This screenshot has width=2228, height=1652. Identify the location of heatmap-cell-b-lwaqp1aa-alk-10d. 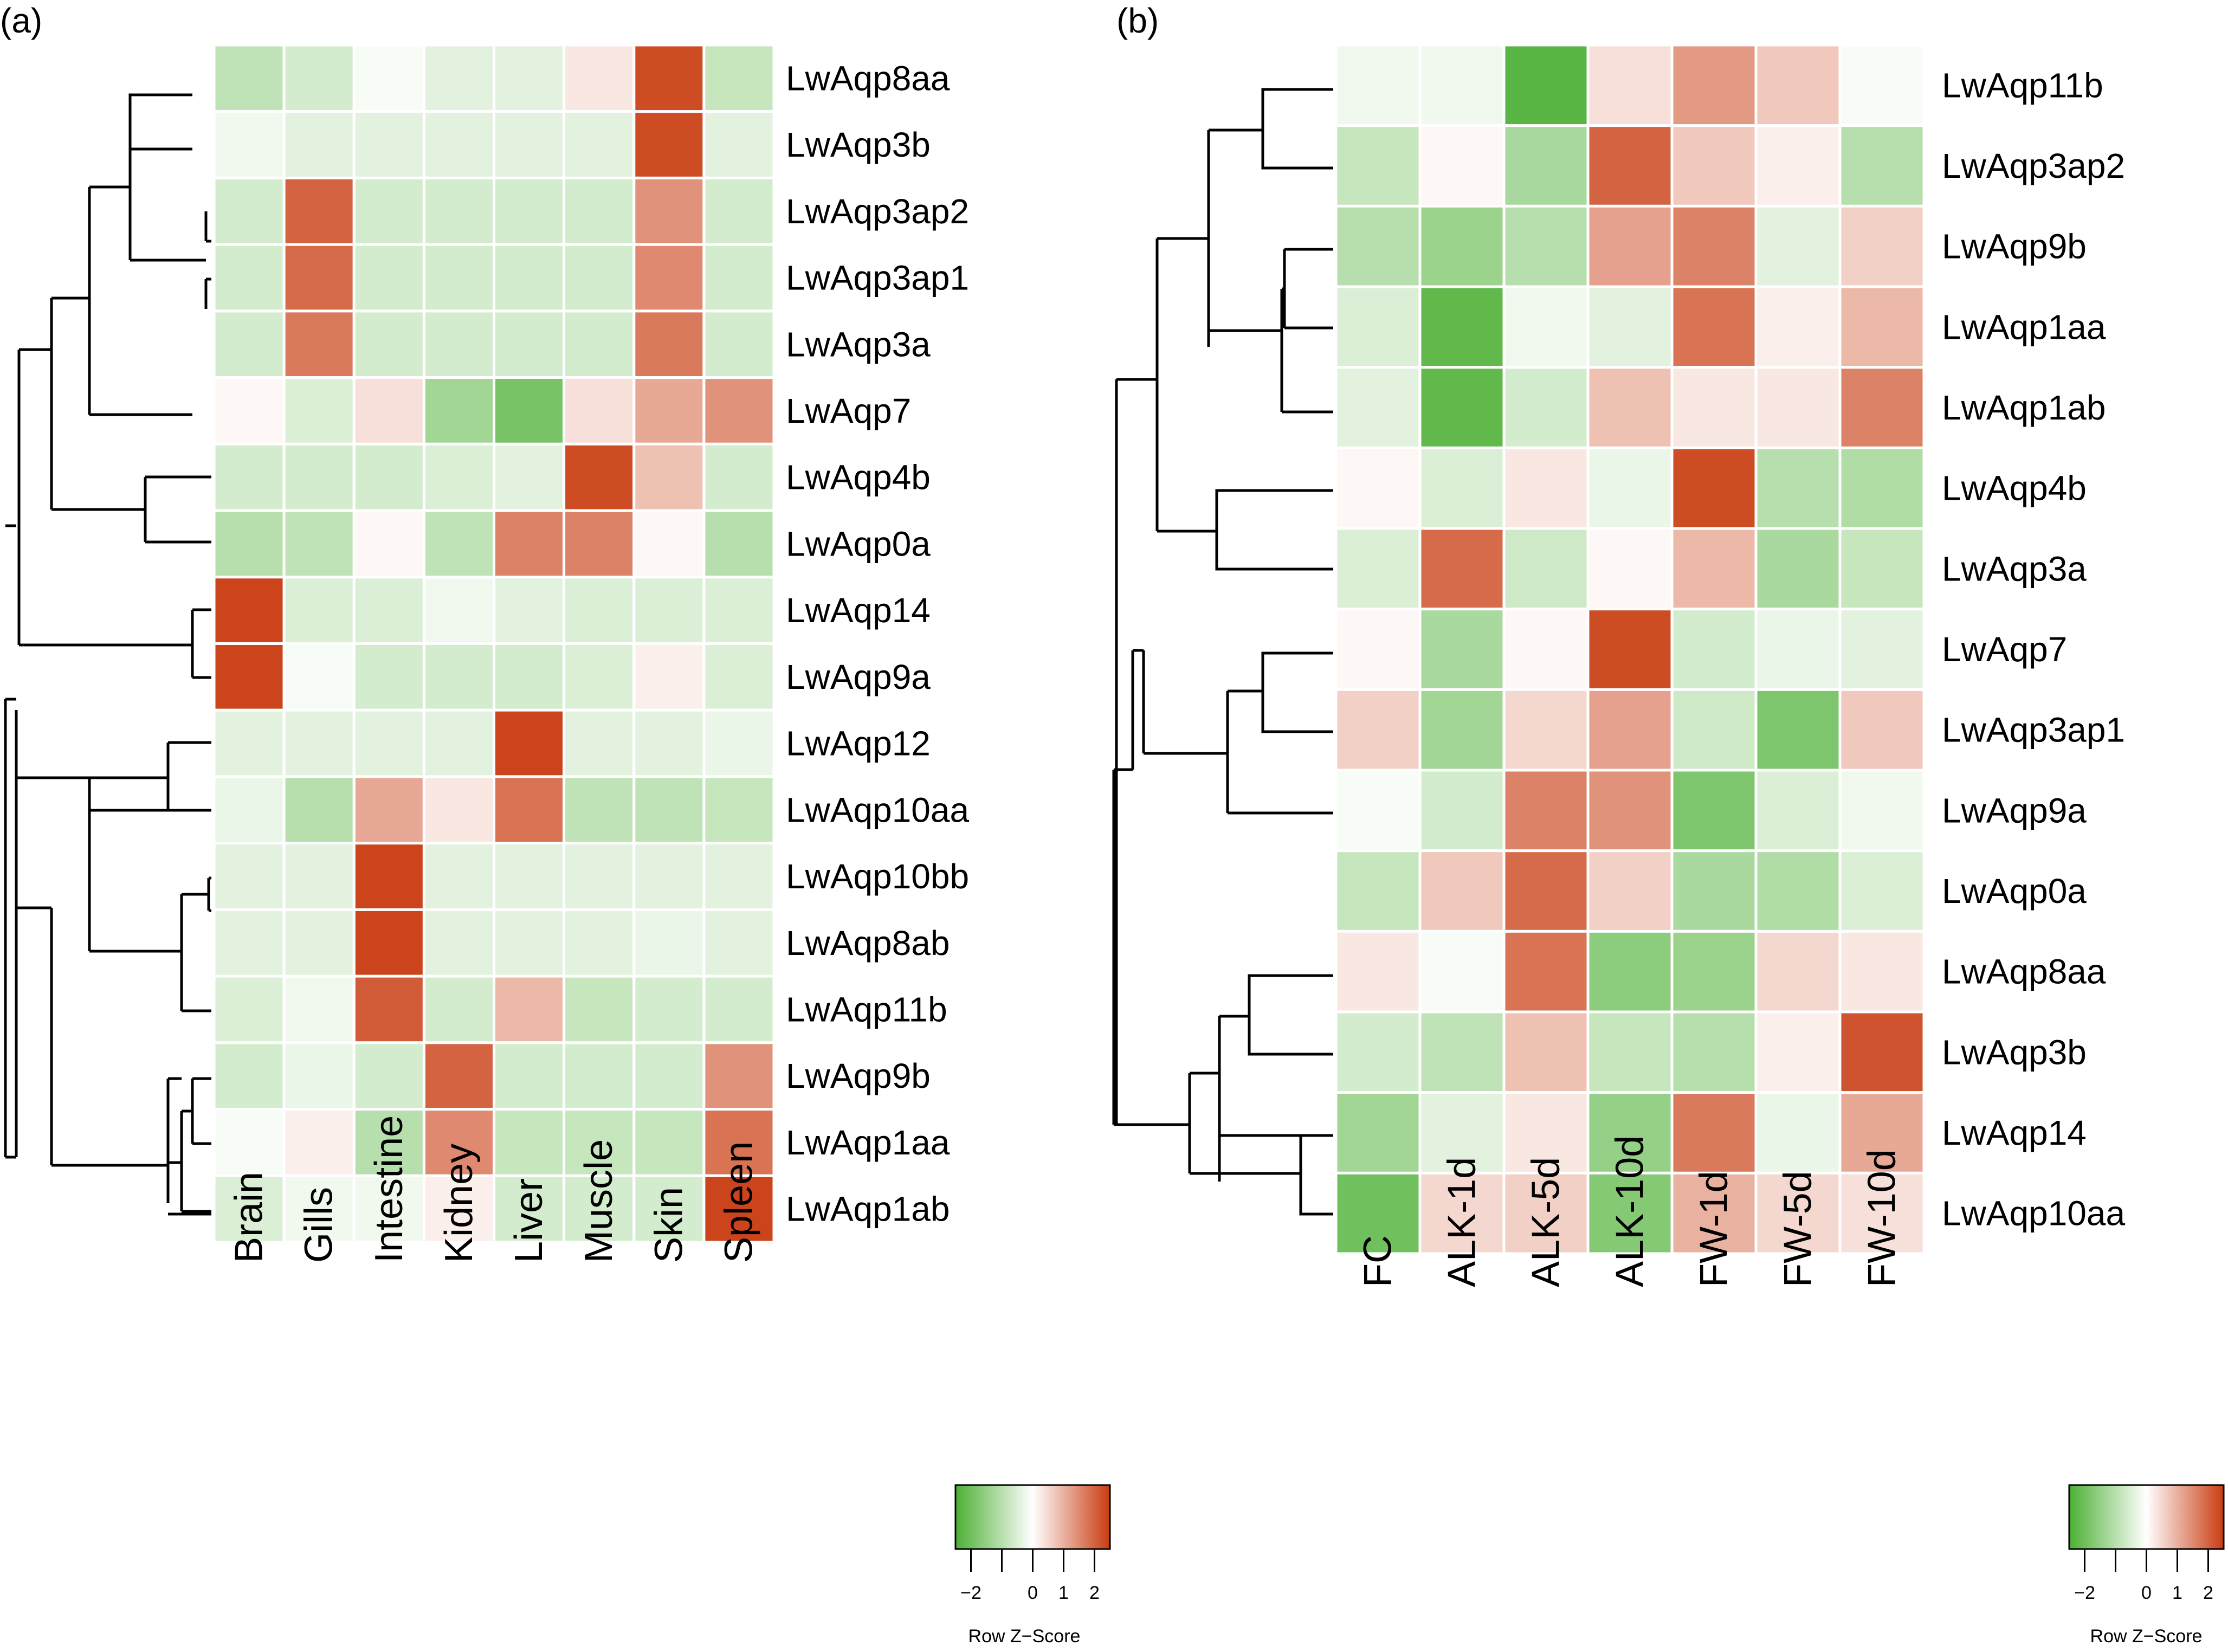
(1630, 327).